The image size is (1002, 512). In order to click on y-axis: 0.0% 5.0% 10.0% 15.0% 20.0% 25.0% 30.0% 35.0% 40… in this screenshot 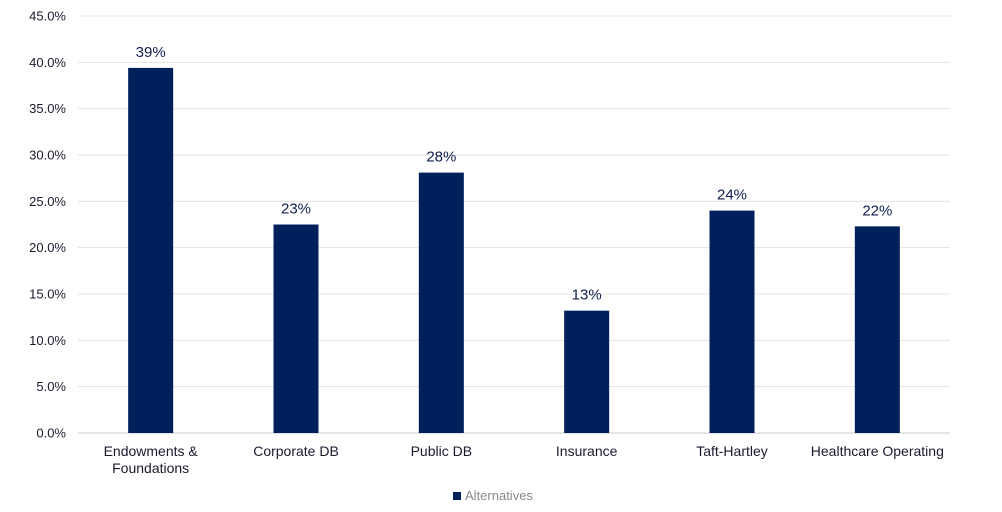, I will do `click(47, 225)`.